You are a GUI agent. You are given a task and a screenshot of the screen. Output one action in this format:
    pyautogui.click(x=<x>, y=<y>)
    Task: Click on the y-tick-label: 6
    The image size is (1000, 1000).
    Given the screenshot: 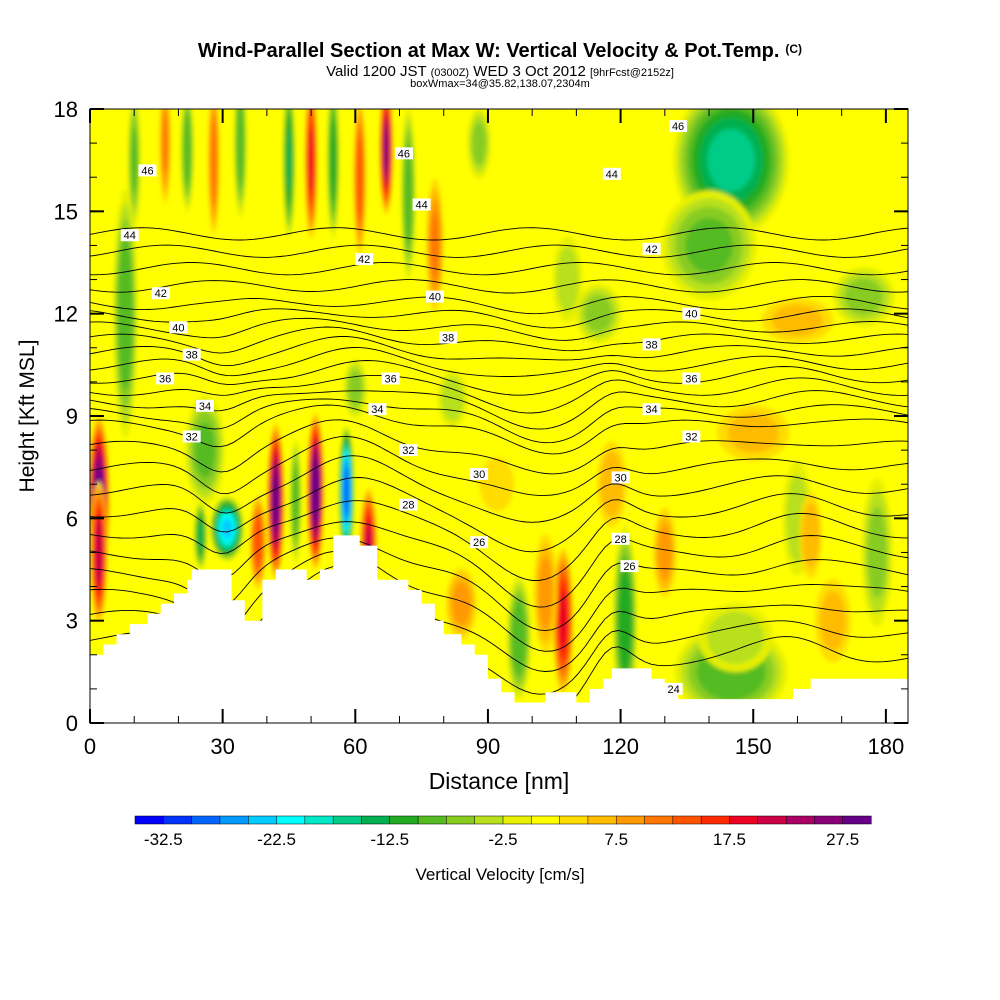 What is the action you would take?
    pyautogui.click(x=72, y=518)
    